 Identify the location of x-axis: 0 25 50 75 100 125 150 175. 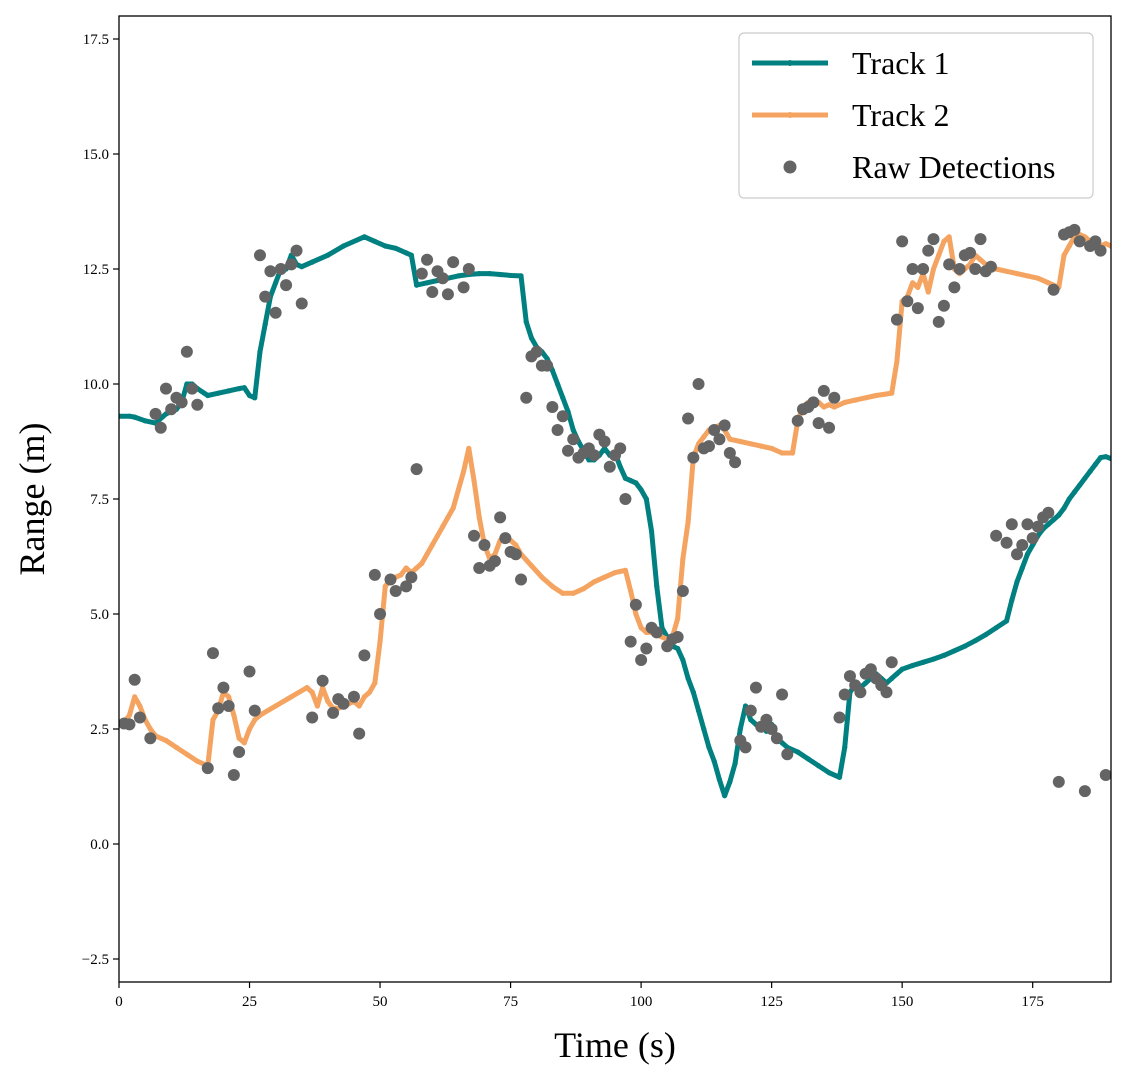
(579, 996).